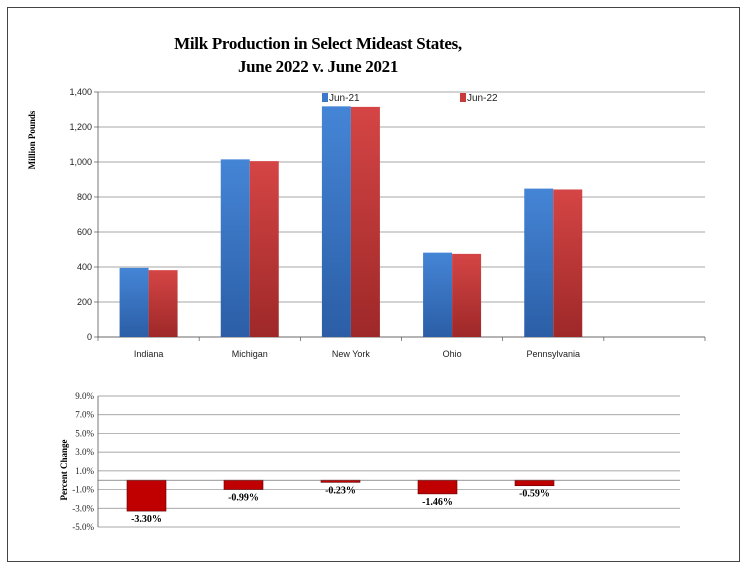  I want to click on data-label: -0.99%, so click(243, 497).